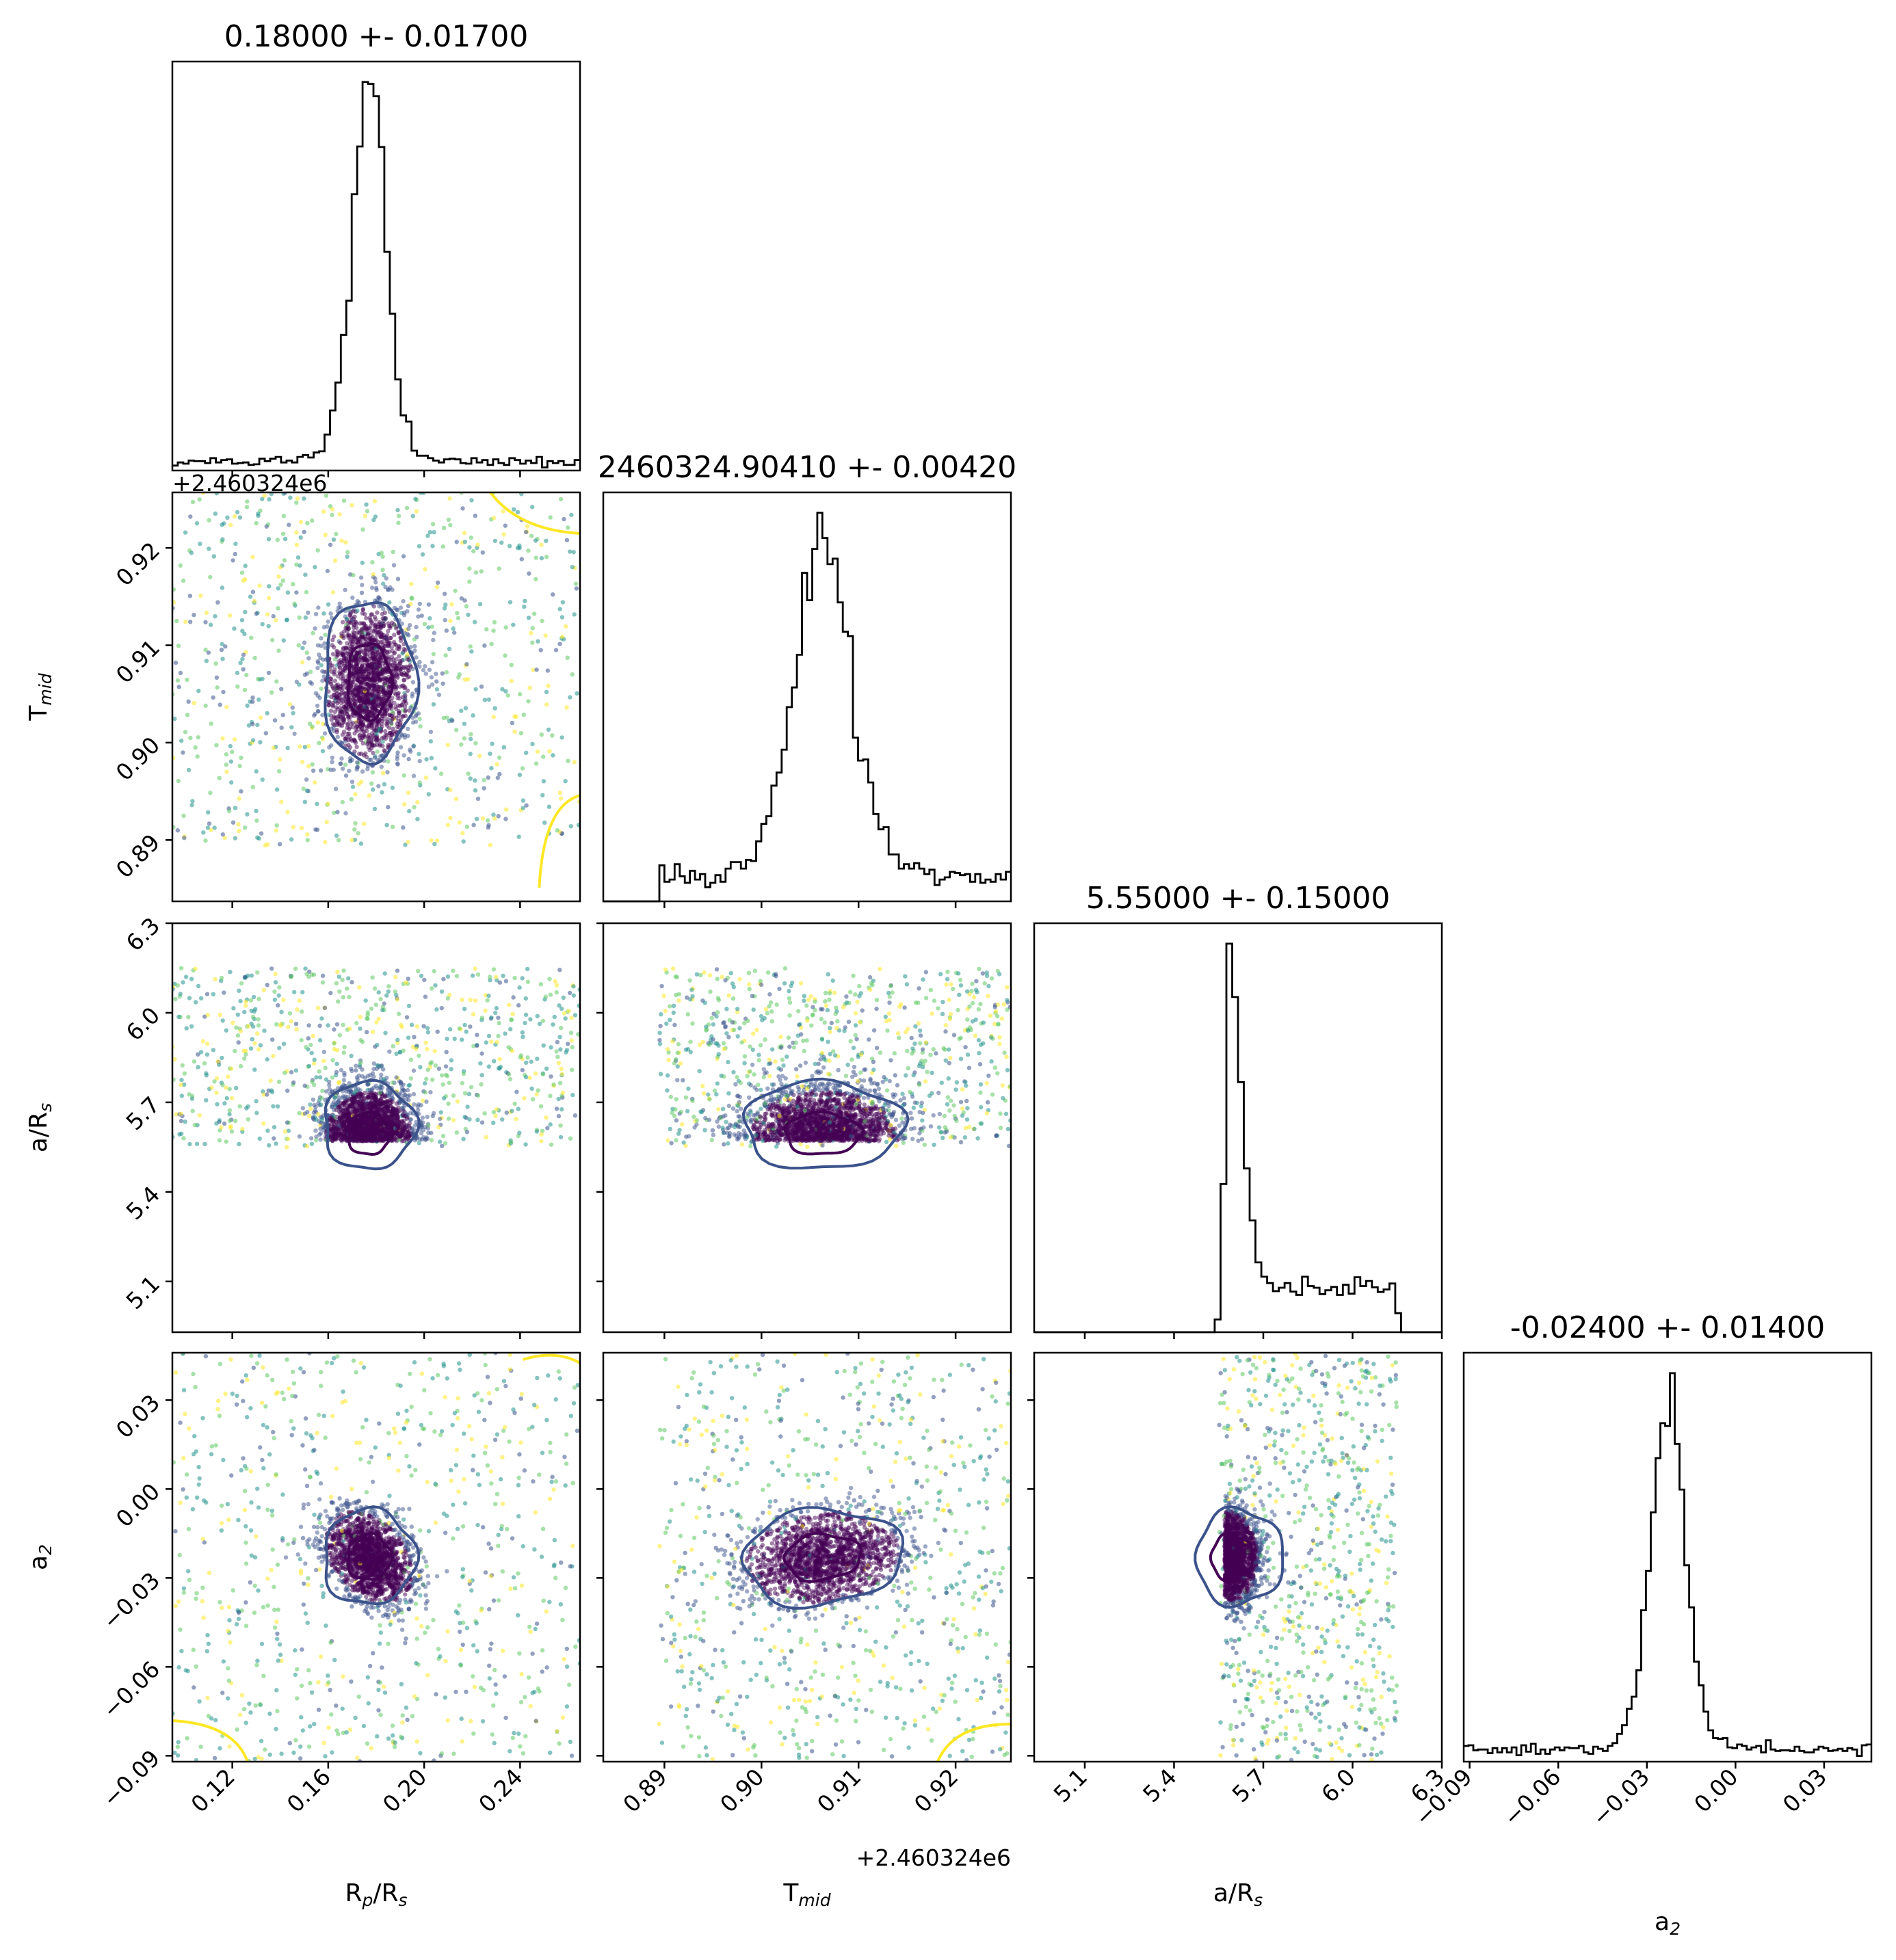  I want to click on hist-panel-rprs: 0.18000 +- 0.01700, so click(376, 248).